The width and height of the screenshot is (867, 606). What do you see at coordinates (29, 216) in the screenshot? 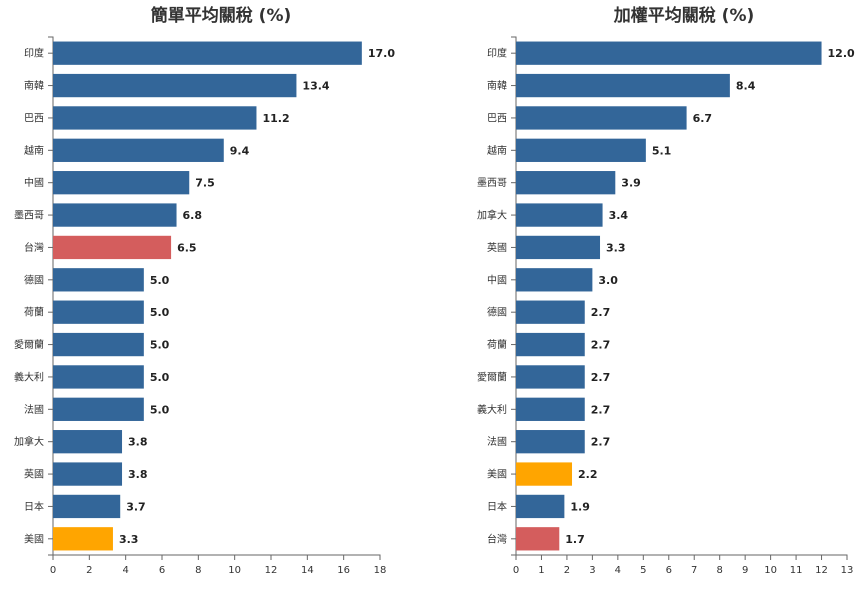
I see `category-label: 墨西哥` at bounding box center [29, 216].